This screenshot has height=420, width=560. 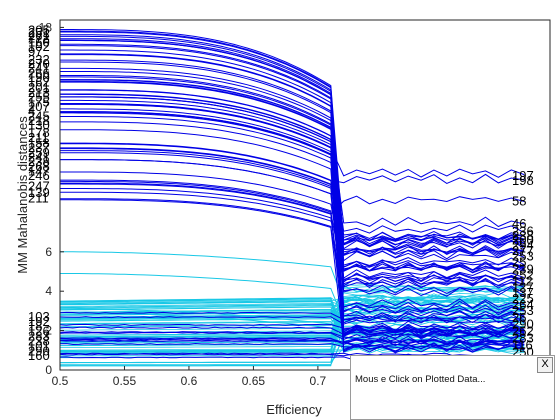 What do you see at coordinates (254, 381) in the screenshot?
I see `x-tick-label: 0.65` at bounding box center [254, 381].